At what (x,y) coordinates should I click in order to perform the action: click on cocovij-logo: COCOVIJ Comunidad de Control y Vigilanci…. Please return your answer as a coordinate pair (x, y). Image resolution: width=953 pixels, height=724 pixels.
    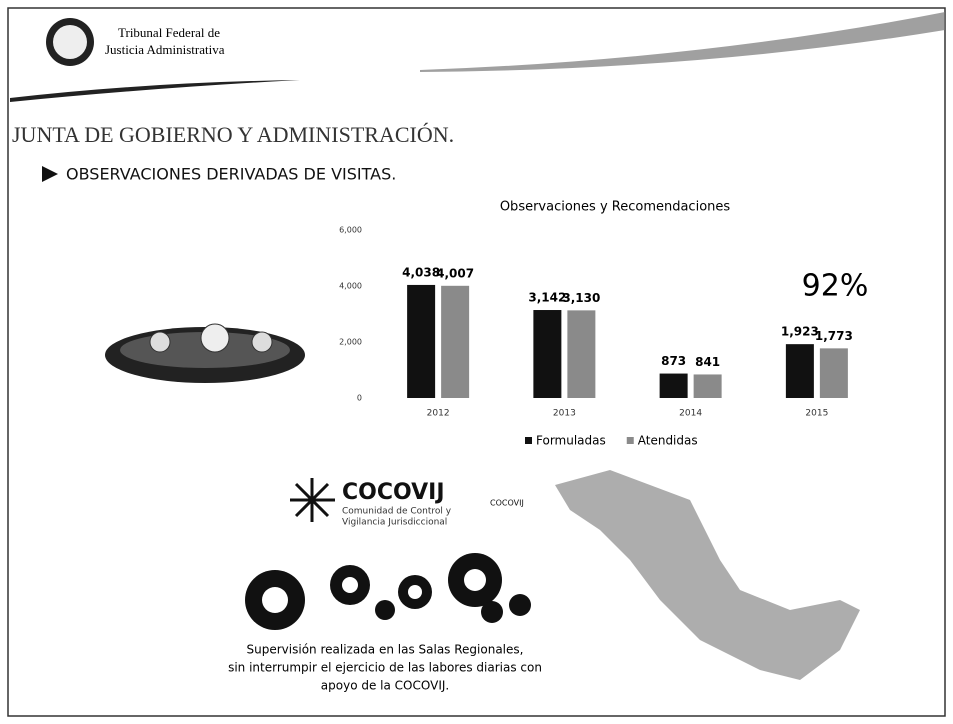
    Looking at the image, I should click on (407, 503).